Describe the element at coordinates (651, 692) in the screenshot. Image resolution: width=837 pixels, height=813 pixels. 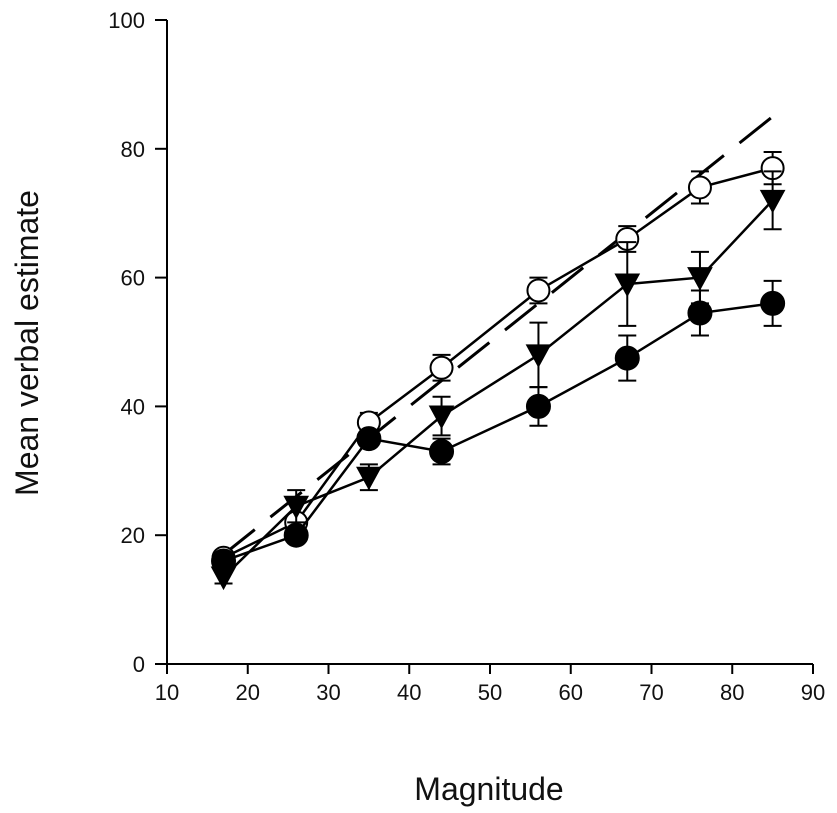
I see `x-tick-label: 70` at that location.